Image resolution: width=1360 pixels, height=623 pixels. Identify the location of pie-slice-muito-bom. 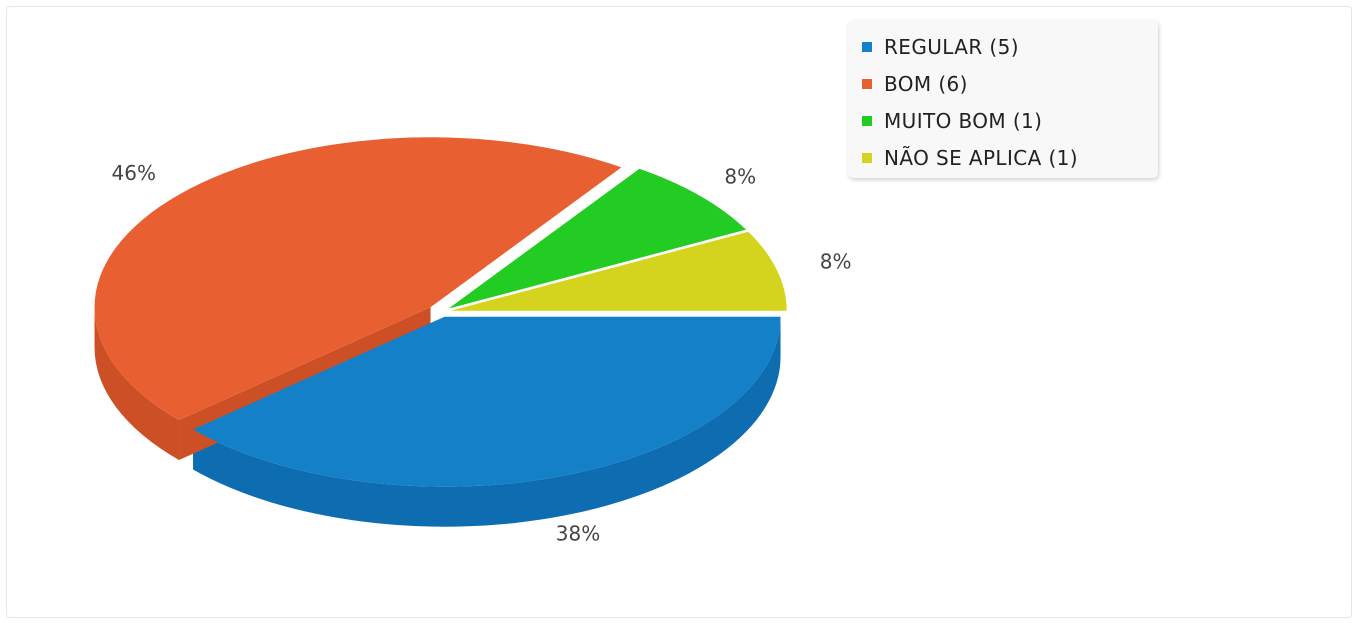
(597, 238).